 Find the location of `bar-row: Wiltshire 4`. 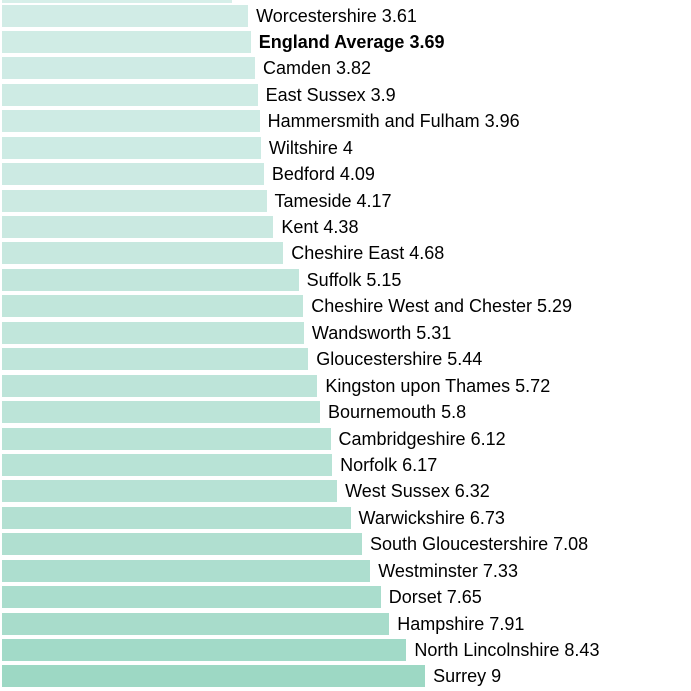

bar-row: Wiltshire 4 is located at coordinates (346, 147).